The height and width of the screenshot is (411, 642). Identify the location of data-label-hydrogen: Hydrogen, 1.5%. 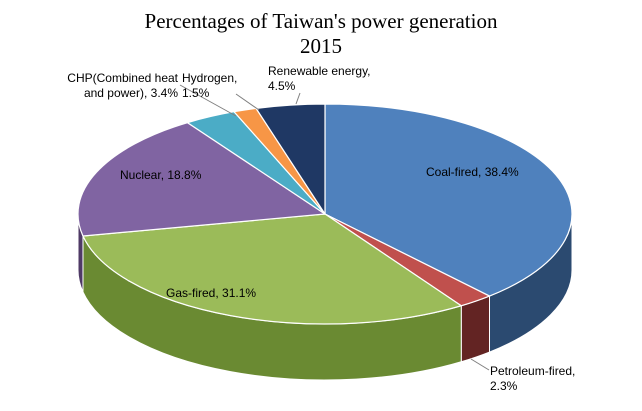
(209, 86).